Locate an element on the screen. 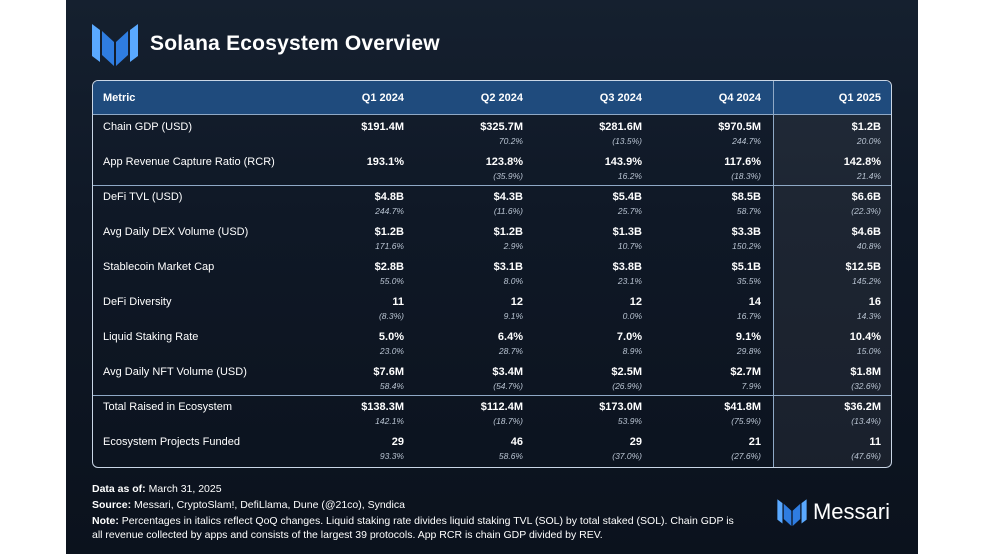 The image size is (984, 554). brand-name: Messari is located at coordinates (851, 511).